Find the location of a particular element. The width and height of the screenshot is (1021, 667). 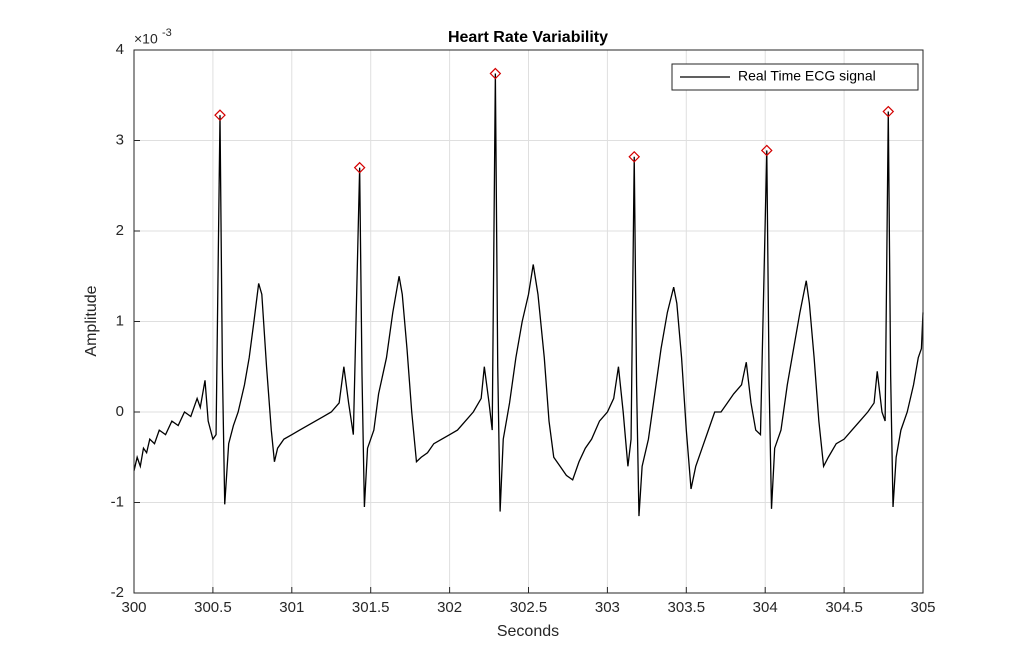

y-axis-label: Amplitude is located at coordinates (91, 320).